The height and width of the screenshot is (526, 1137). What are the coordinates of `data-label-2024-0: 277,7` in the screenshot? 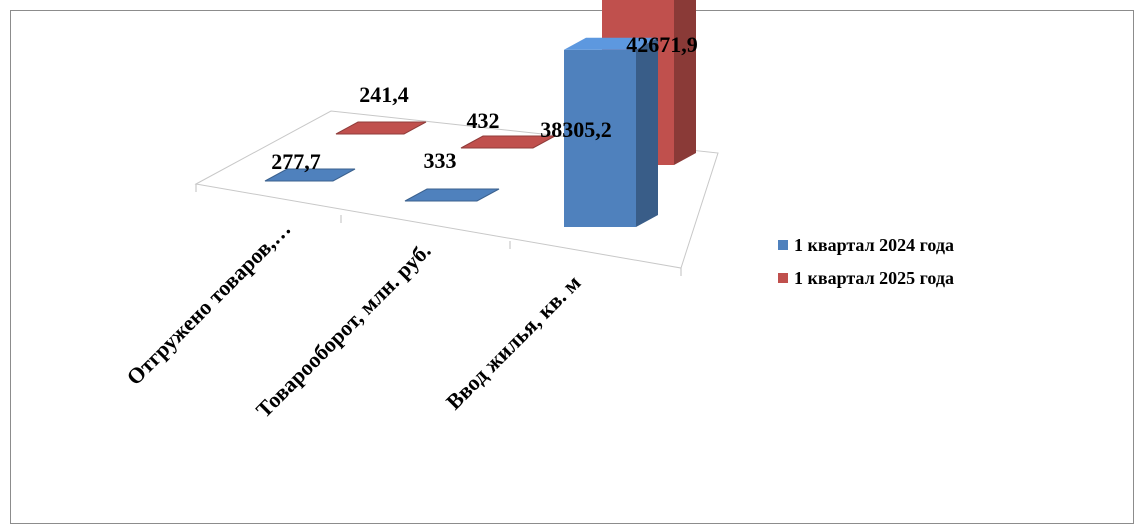 It's located at (296, 161).